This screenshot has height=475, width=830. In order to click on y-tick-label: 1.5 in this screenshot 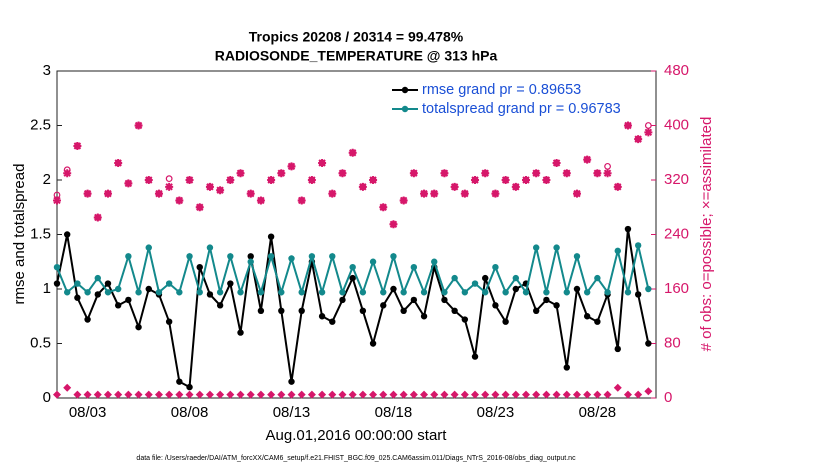, I will do `click(40, 233)`.